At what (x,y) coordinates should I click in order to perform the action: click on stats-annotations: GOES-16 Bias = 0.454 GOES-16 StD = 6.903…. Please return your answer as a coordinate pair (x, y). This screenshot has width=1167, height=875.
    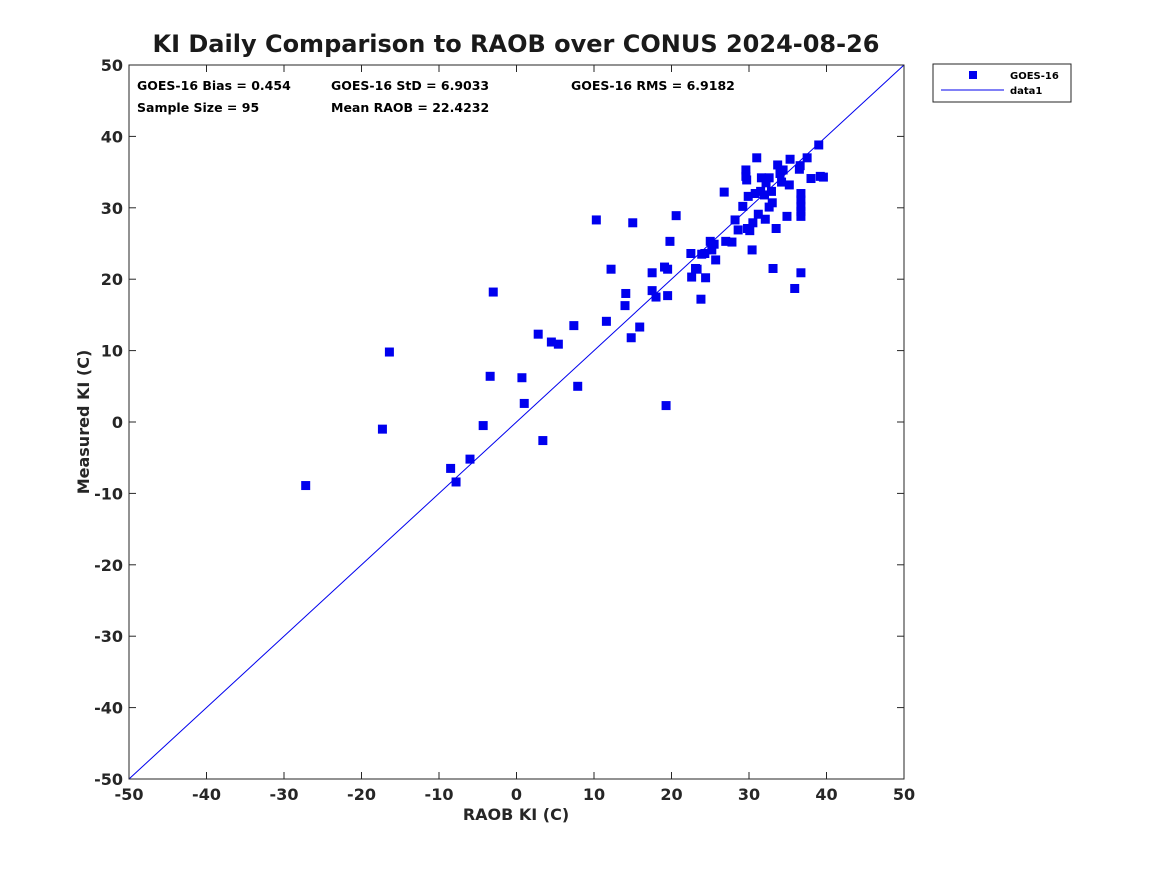
    Looking at the image, I should click on (436, 96).